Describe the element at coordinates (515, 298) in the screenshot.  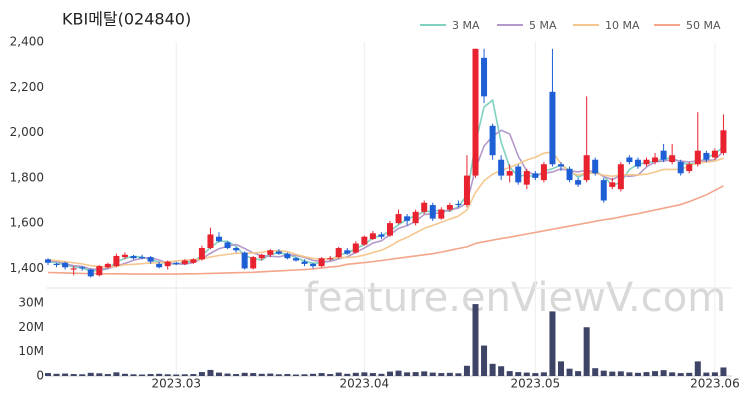
I see `watermark: feature.enViewV.com` at that location.